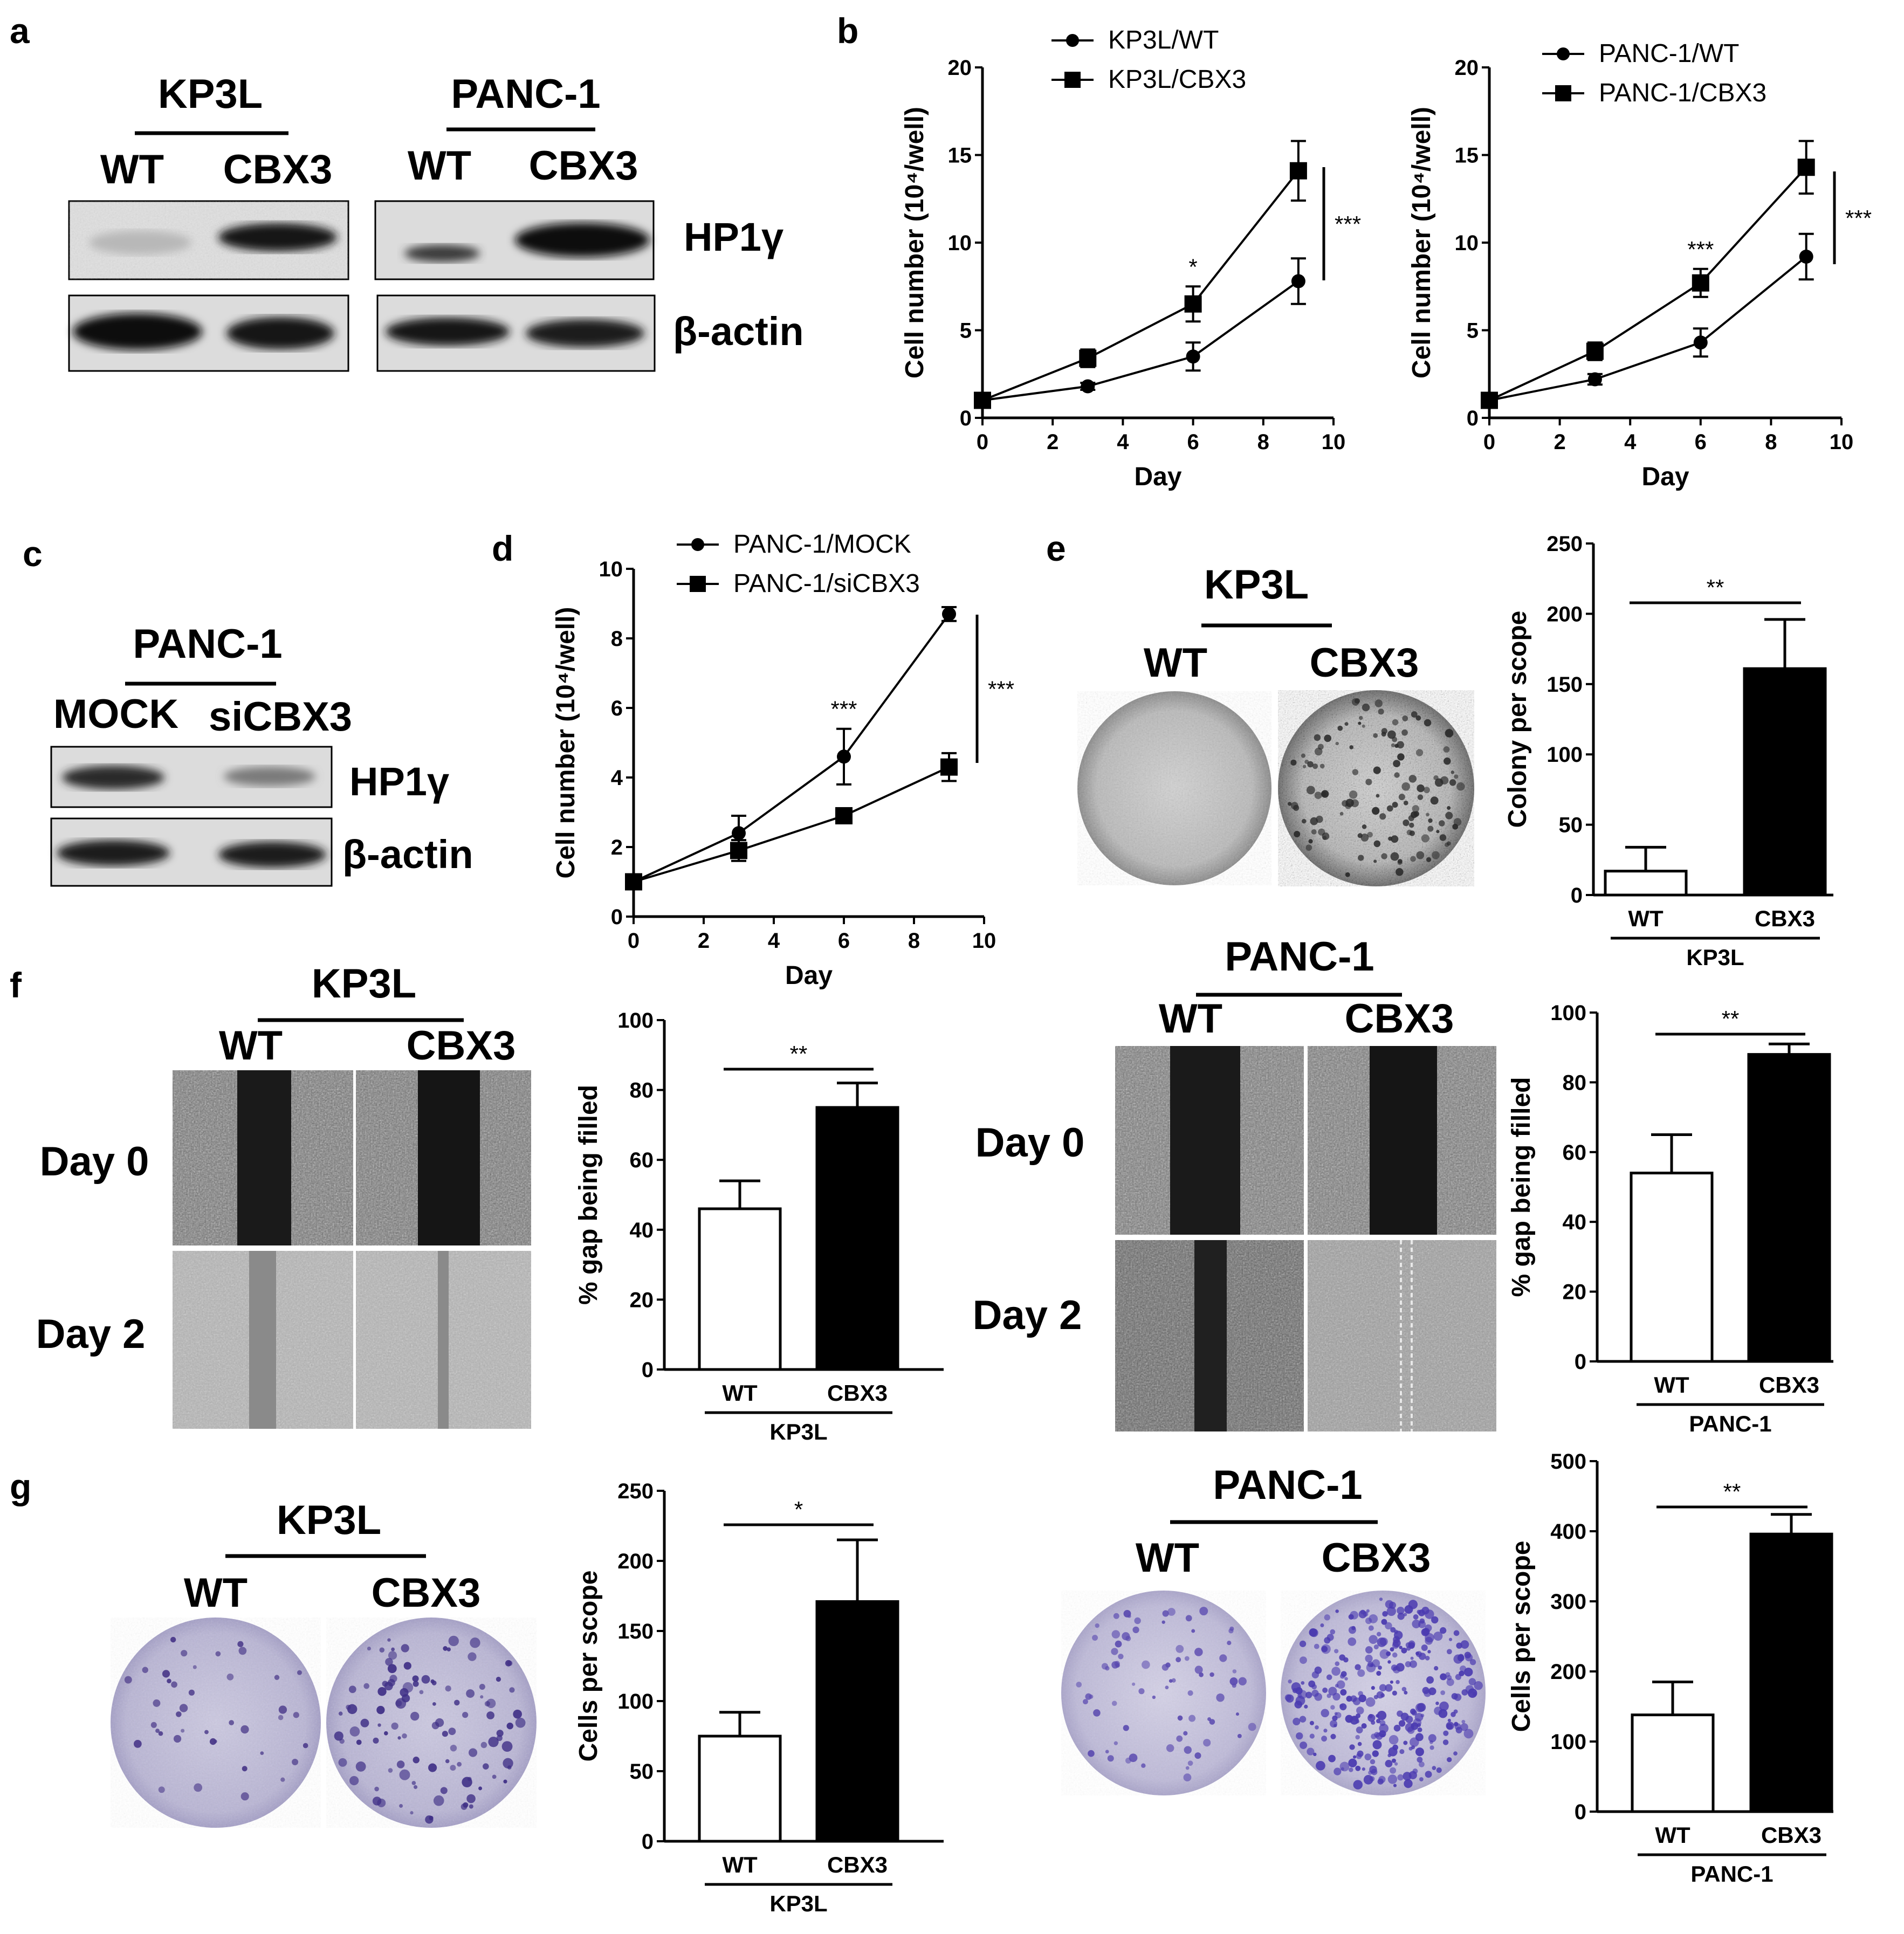  What do you see at coordinates (461, 1046) in the screenshot?
I see `scratch-f-left-lane-cbx3: CBX3` at bounding box center [461, 1046].